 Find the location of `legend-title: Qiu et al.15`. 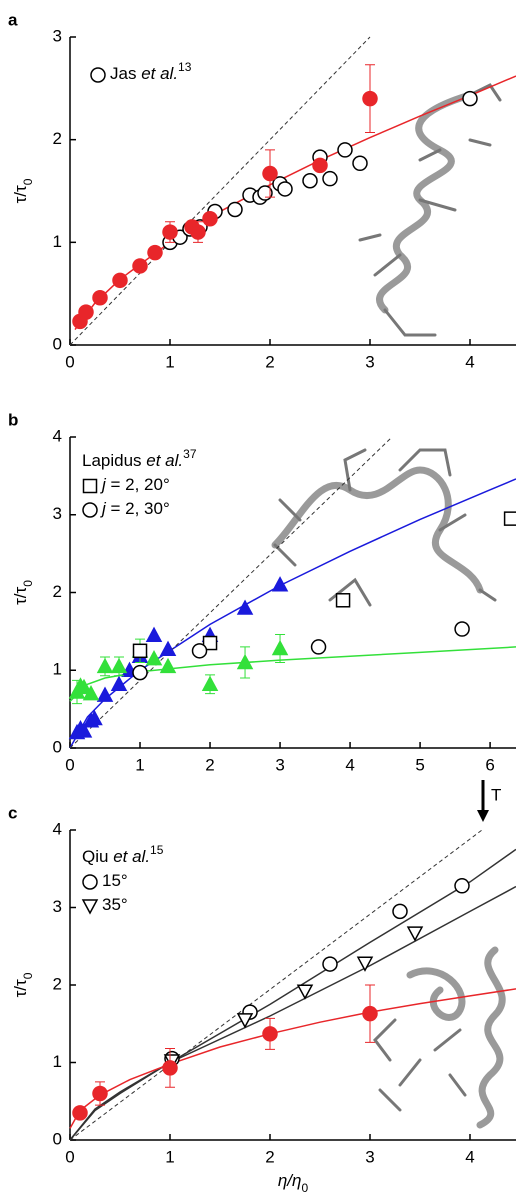

legend-title: Qiu et al.15 is located at coordinates (123, 854).